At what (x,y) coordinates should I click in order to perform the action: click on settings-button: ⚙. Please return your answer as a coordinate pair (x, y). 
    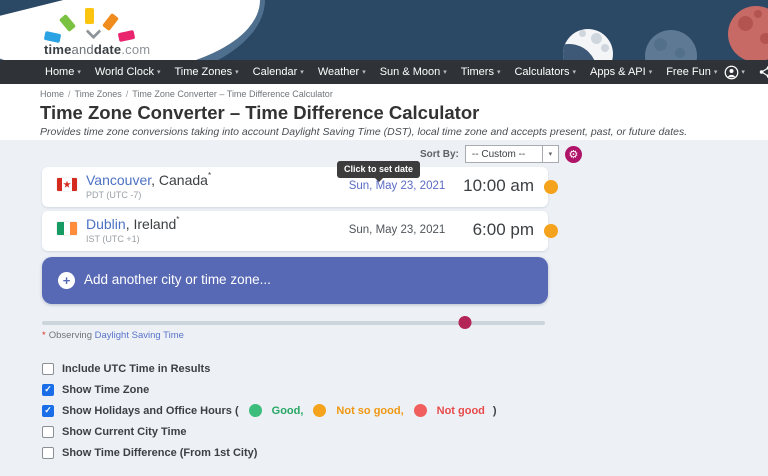
    Looking at the image, I should click on (573, 154).